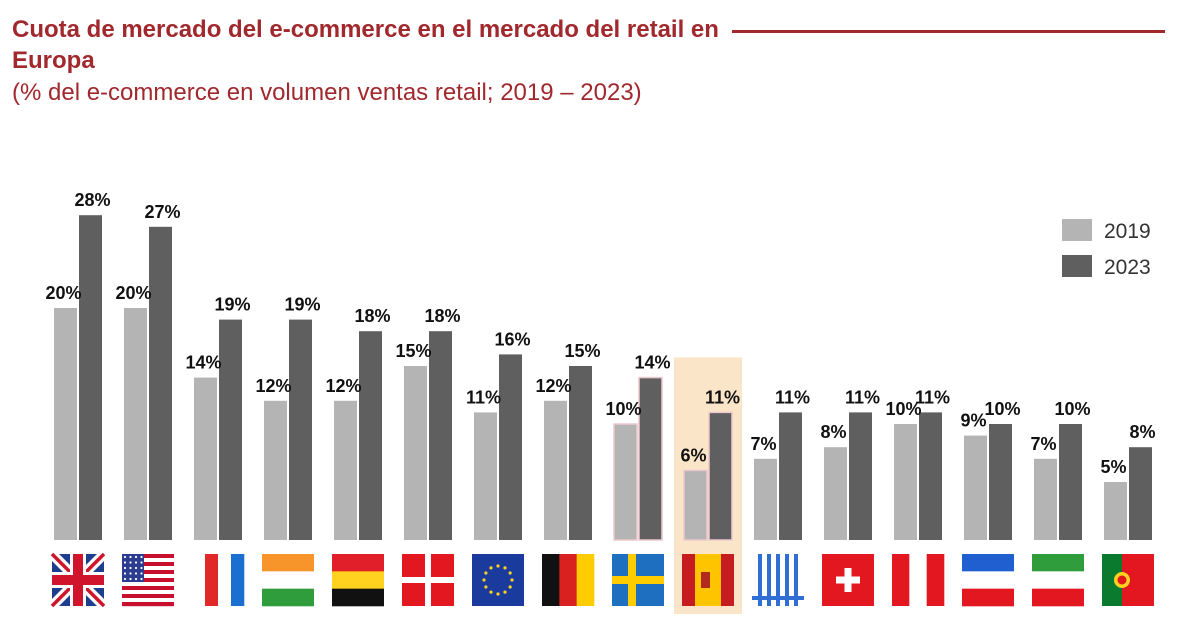 This screenshot has width=1200, height=640. Describe the element at coordinates (918, 580) in the screenshot. I see `austria-flagicon` at that location.